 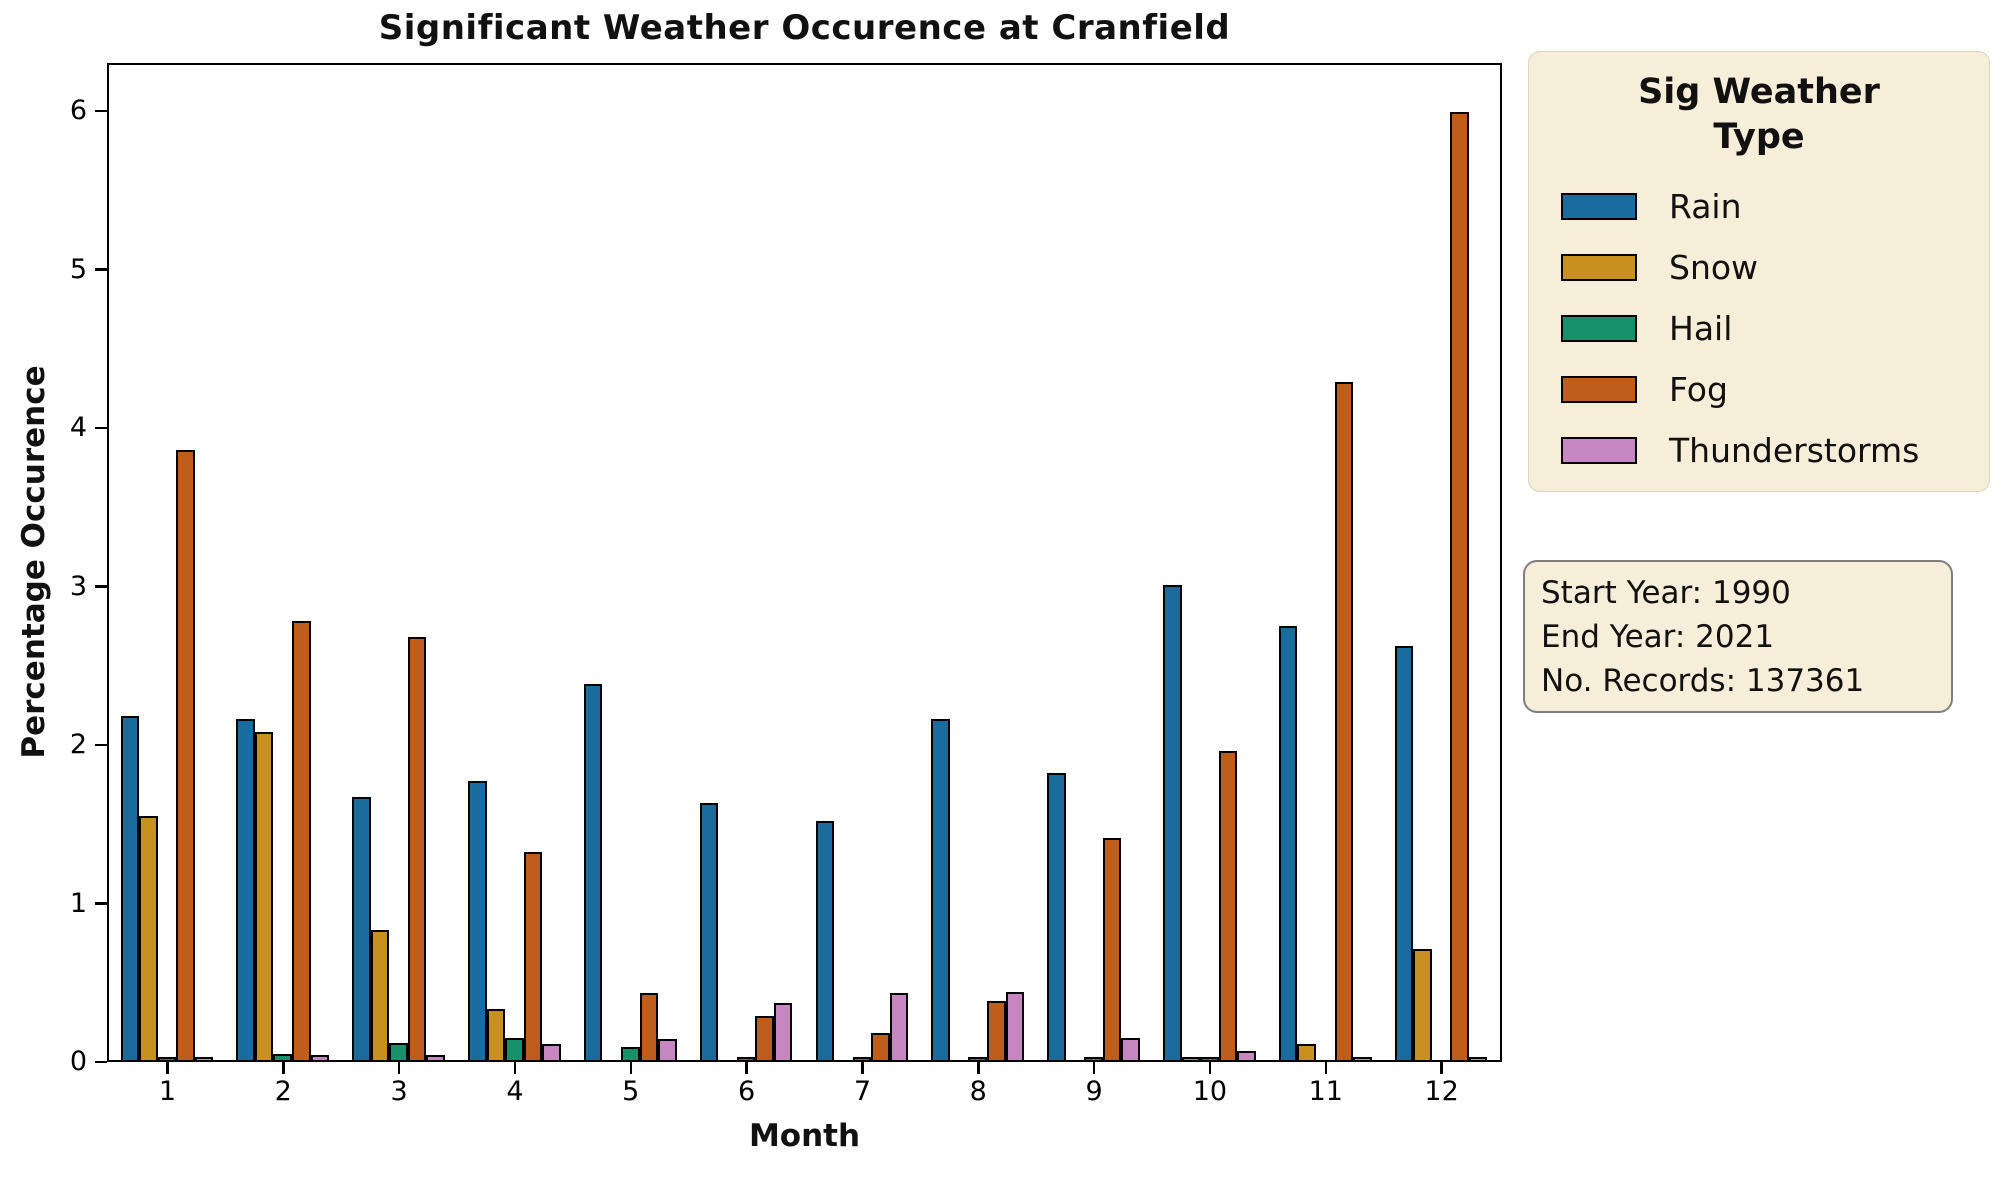 I want to click on legend-title: Sig Weather Type, so click(x=1759, y=115).